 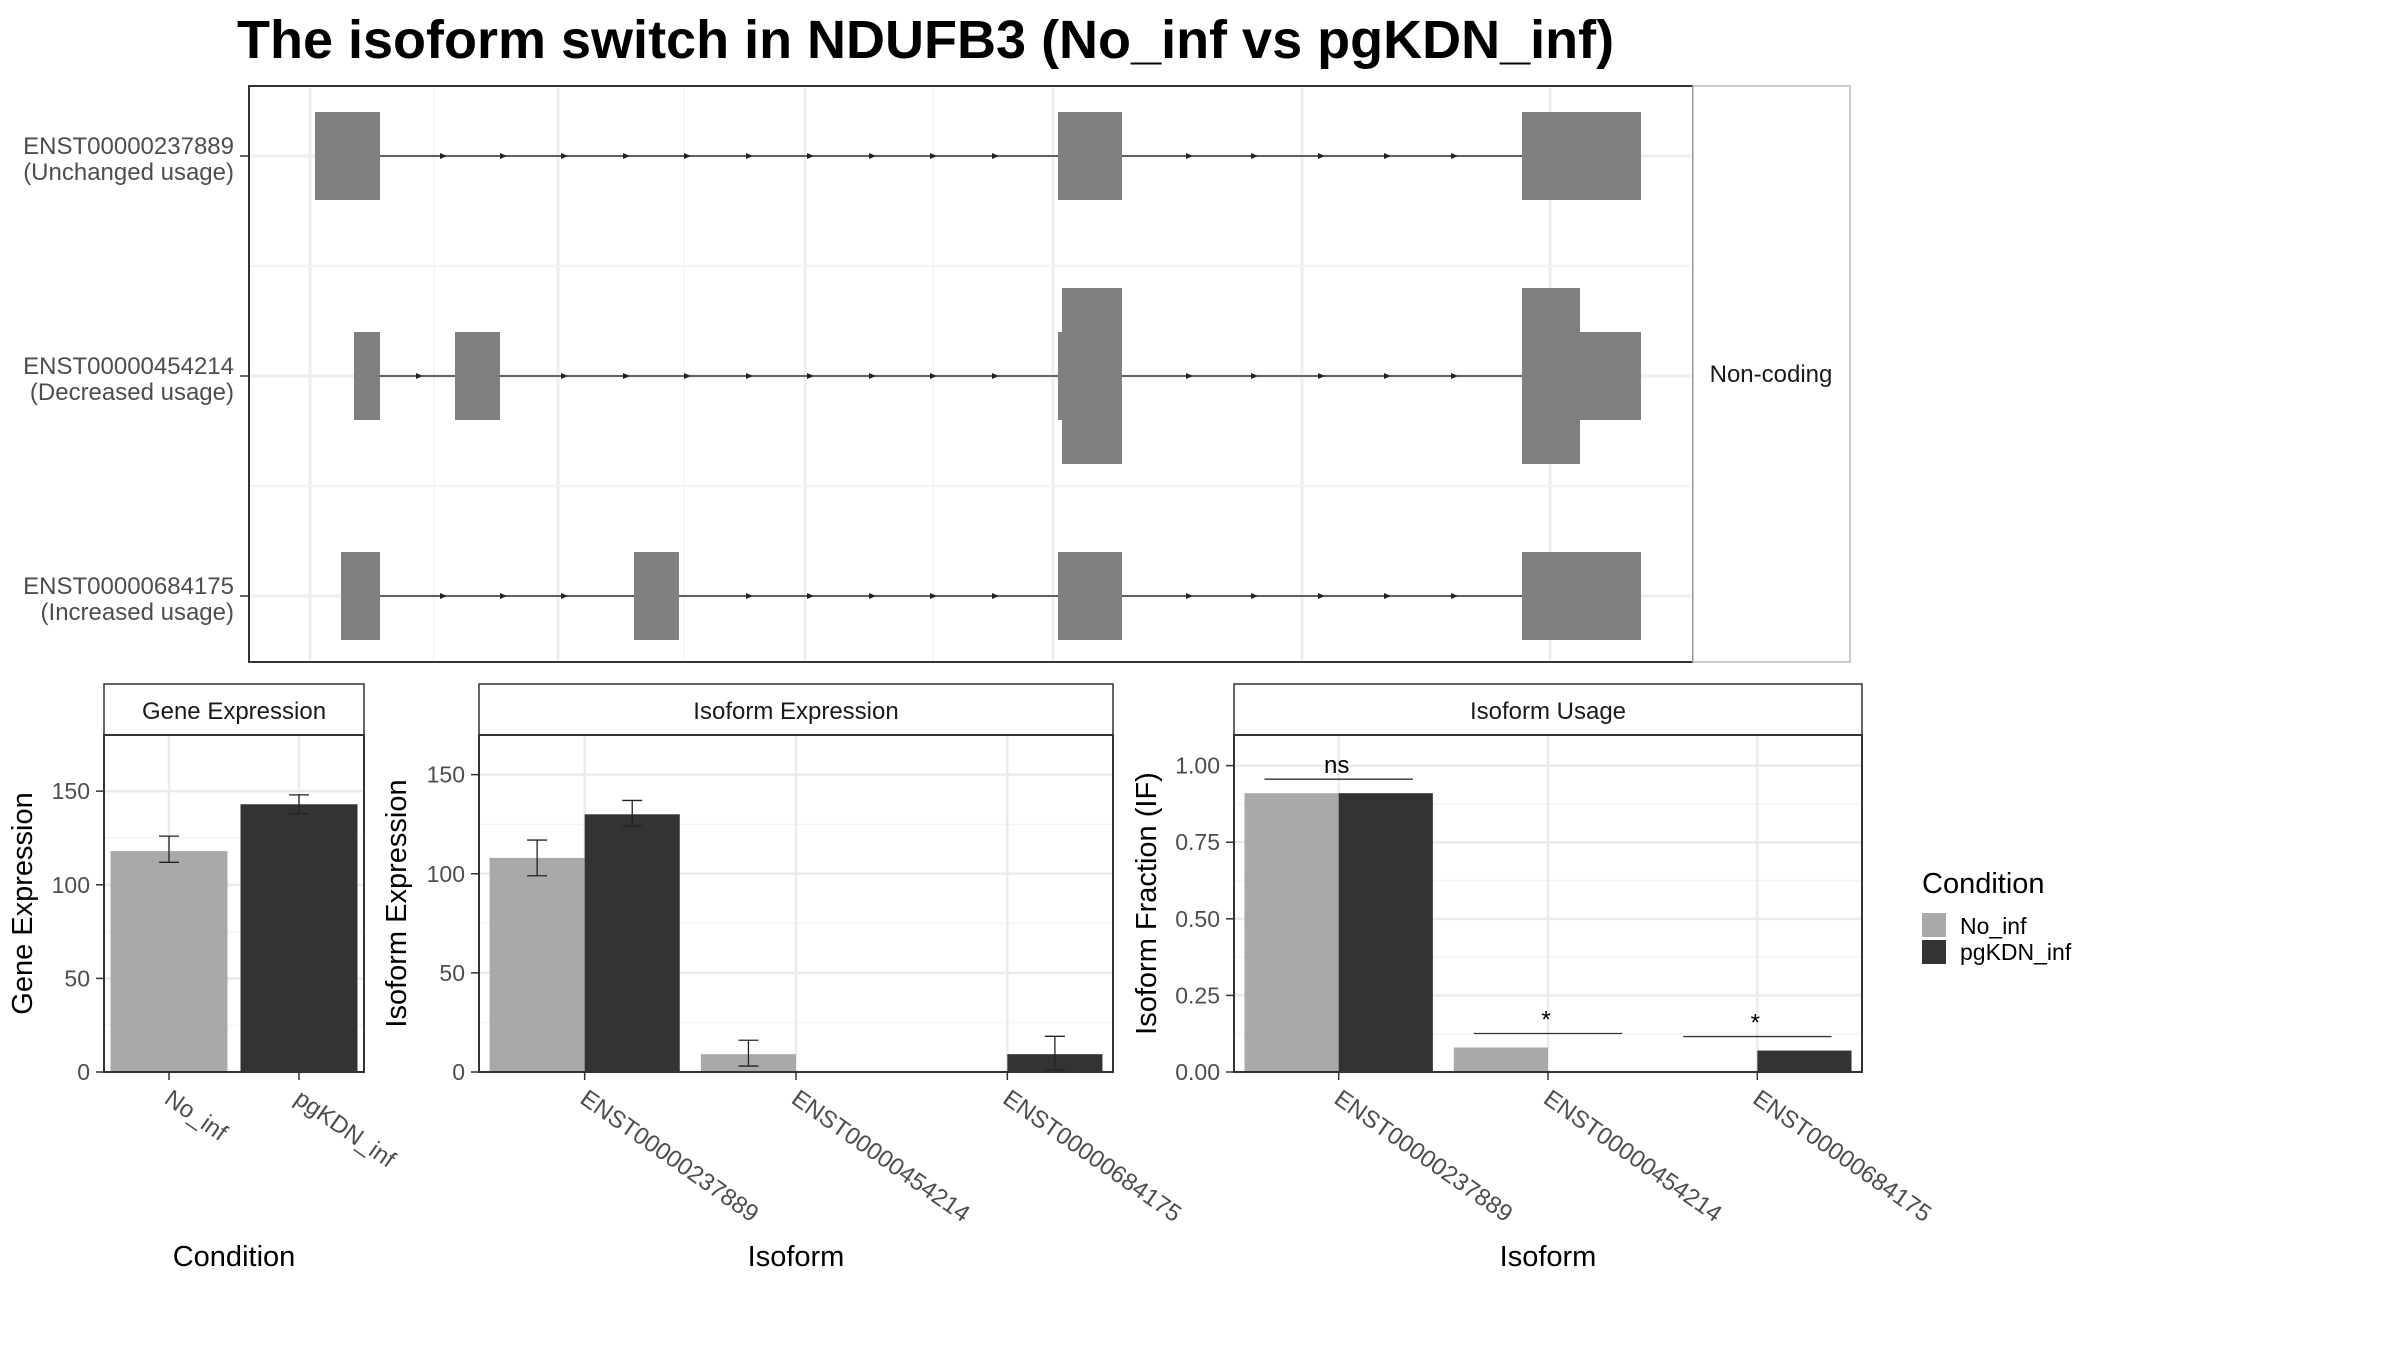 I want to click on plot-border, so click(x=234, y=903).